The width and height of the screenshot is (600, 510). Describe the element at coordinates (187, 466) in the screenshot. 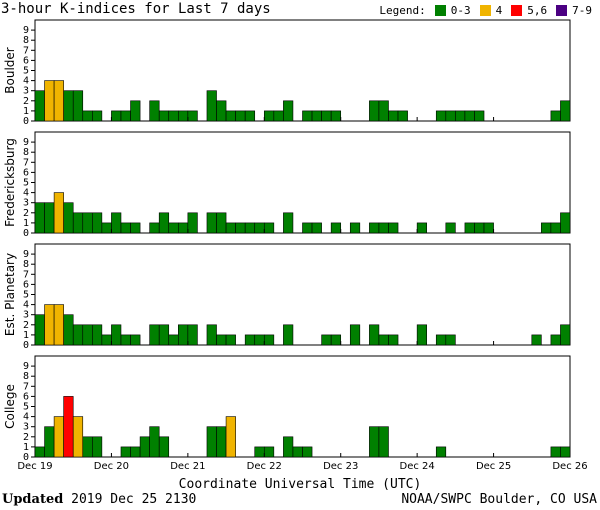

I see `x-tick-label: Dec 21` at that location.